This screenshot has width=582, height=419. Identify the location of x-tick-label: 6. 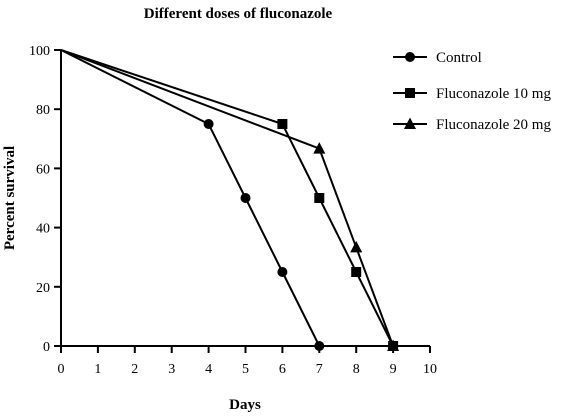
(282, 369).